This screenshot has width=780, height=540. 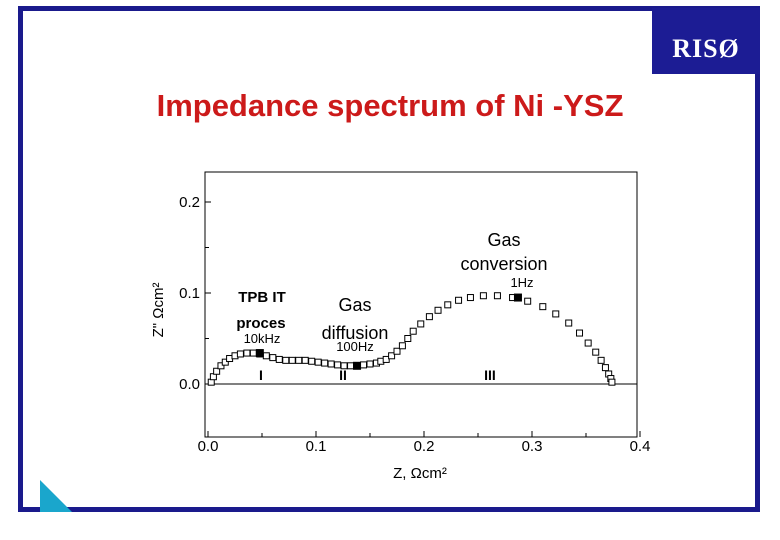 I want to click on corner-triangle-decoration, so click(x=56, y=496).